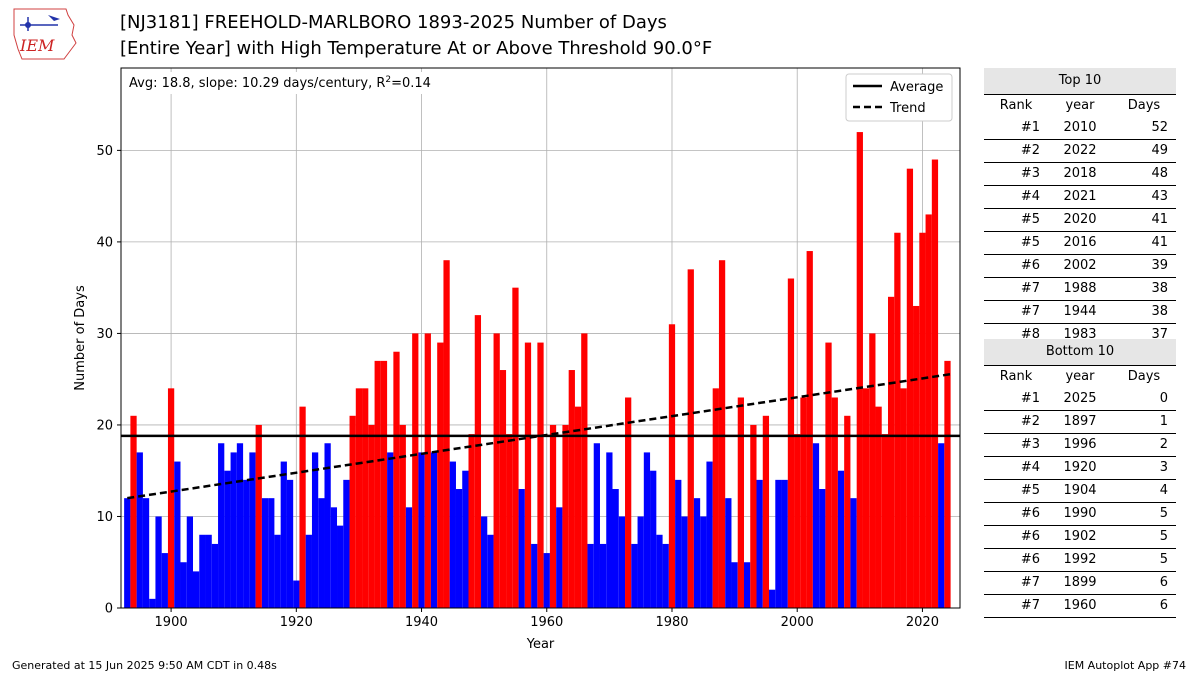  What do you see at coordinates (553, 516) in the screenshot?
I see `bar-1961` at bounding box center [553, 516].